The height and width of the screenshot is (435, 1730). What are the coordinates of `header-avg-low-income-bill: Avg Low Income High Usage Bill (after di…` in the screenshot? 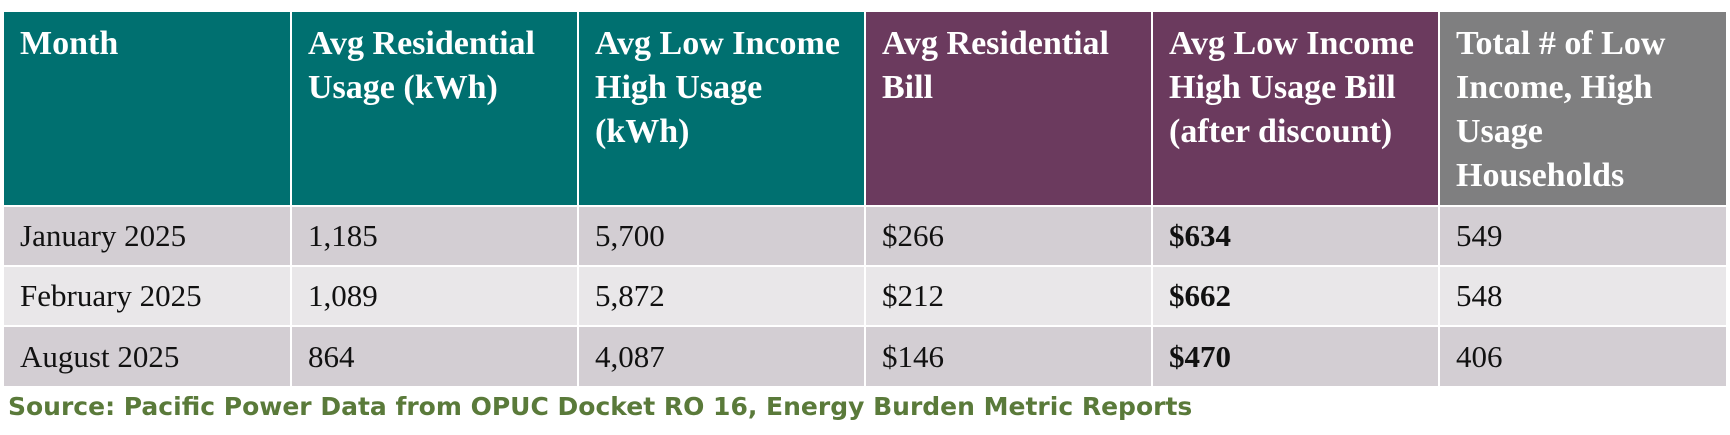 It's located at (1296, 109).